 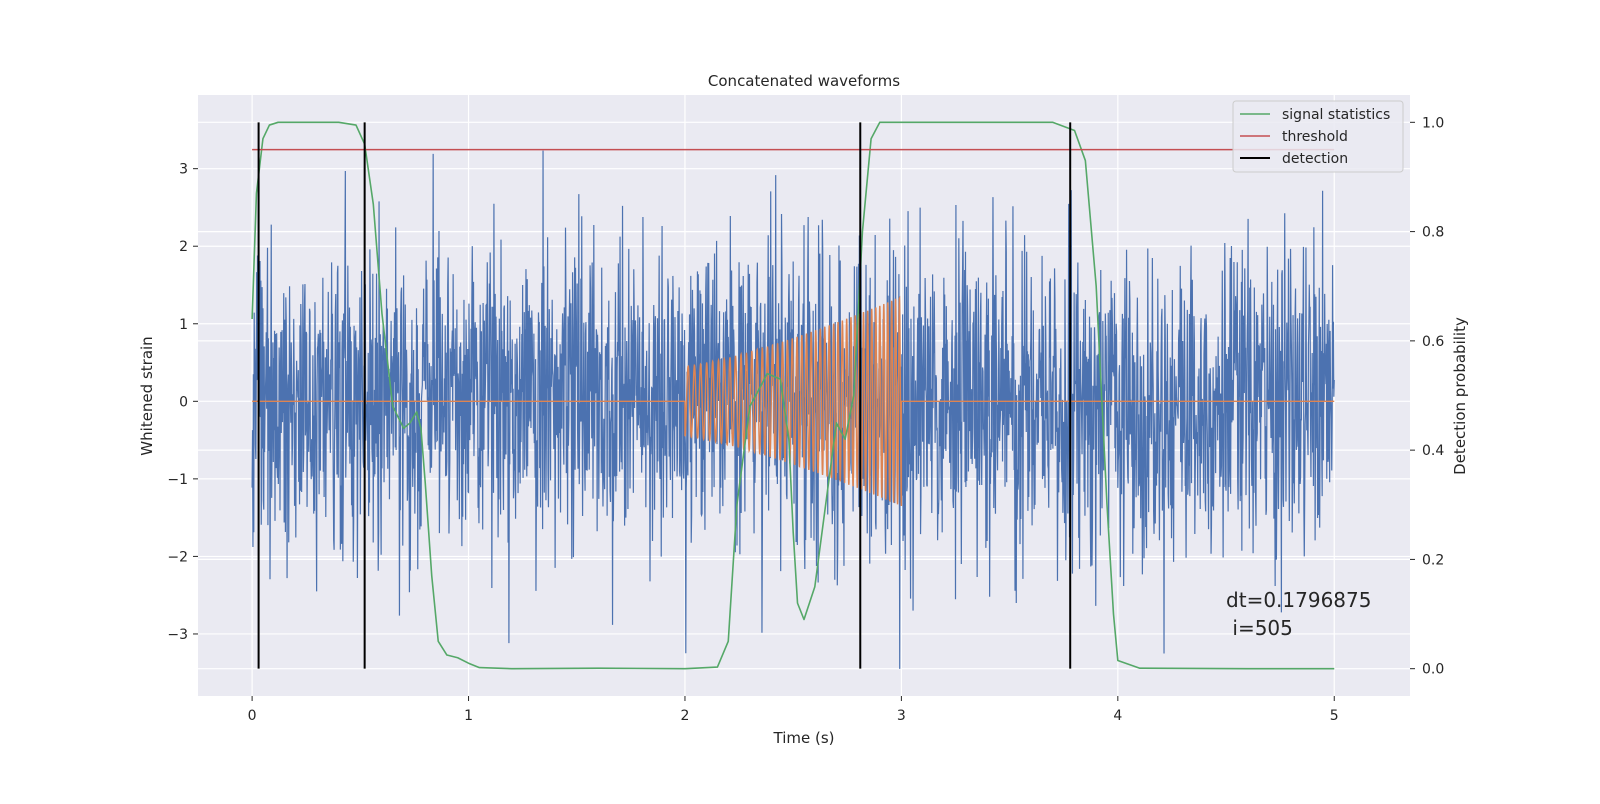 What do you see at coordinates (1336, 115) in the screenshot?
I see `legend-signal-statistics-label: signal statistics` at bounding box center [1336, 115].